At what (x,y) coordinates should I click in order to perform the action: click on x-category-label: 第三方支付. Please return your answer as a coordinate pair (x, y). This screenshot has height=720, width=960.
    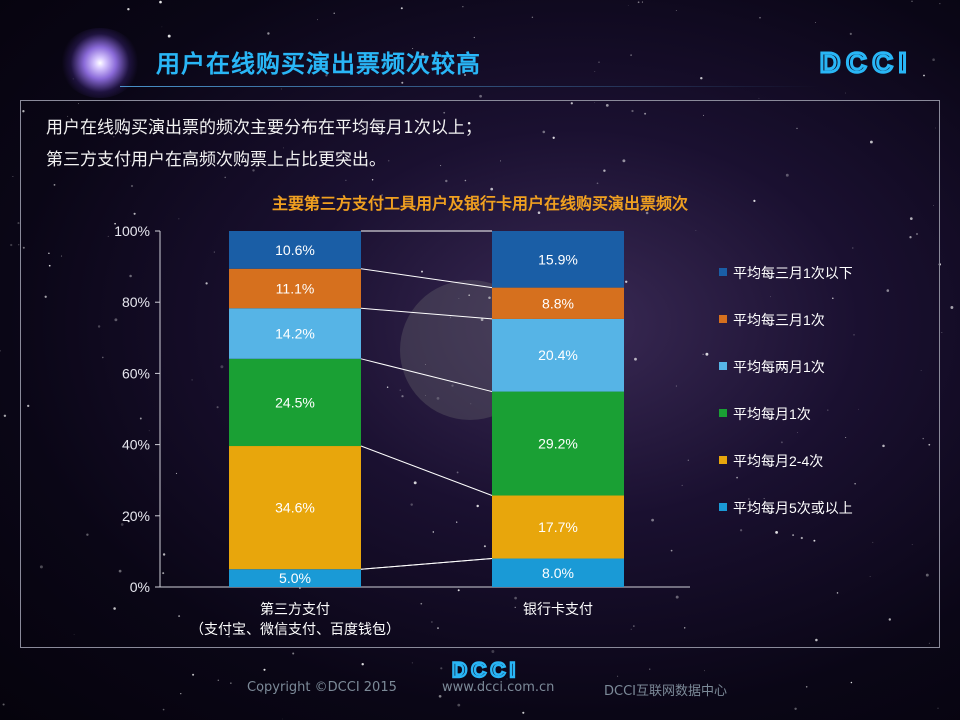
    Looking at the image, I should click on (295, 609).